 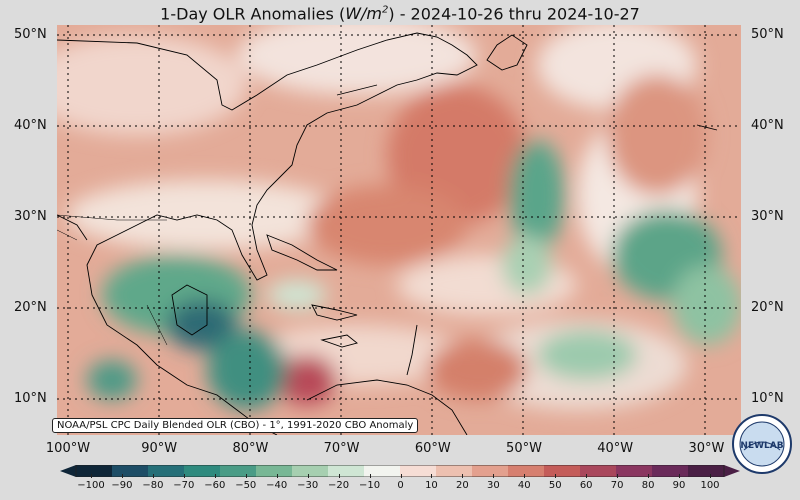 I want to click on colorbar-tick-label: 10, so click(x=431, y=485).